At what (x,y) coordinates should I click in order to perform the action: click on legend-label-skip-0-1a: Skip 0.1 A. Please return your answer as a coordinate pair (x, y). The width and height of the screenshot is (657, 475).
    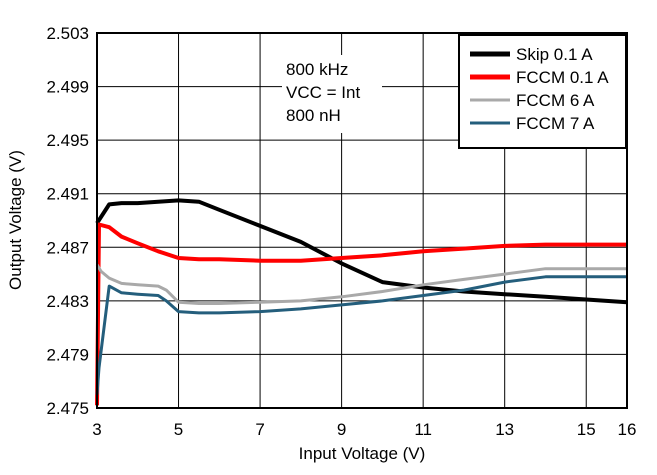
    Looking at the image, I should click on (554, 54).